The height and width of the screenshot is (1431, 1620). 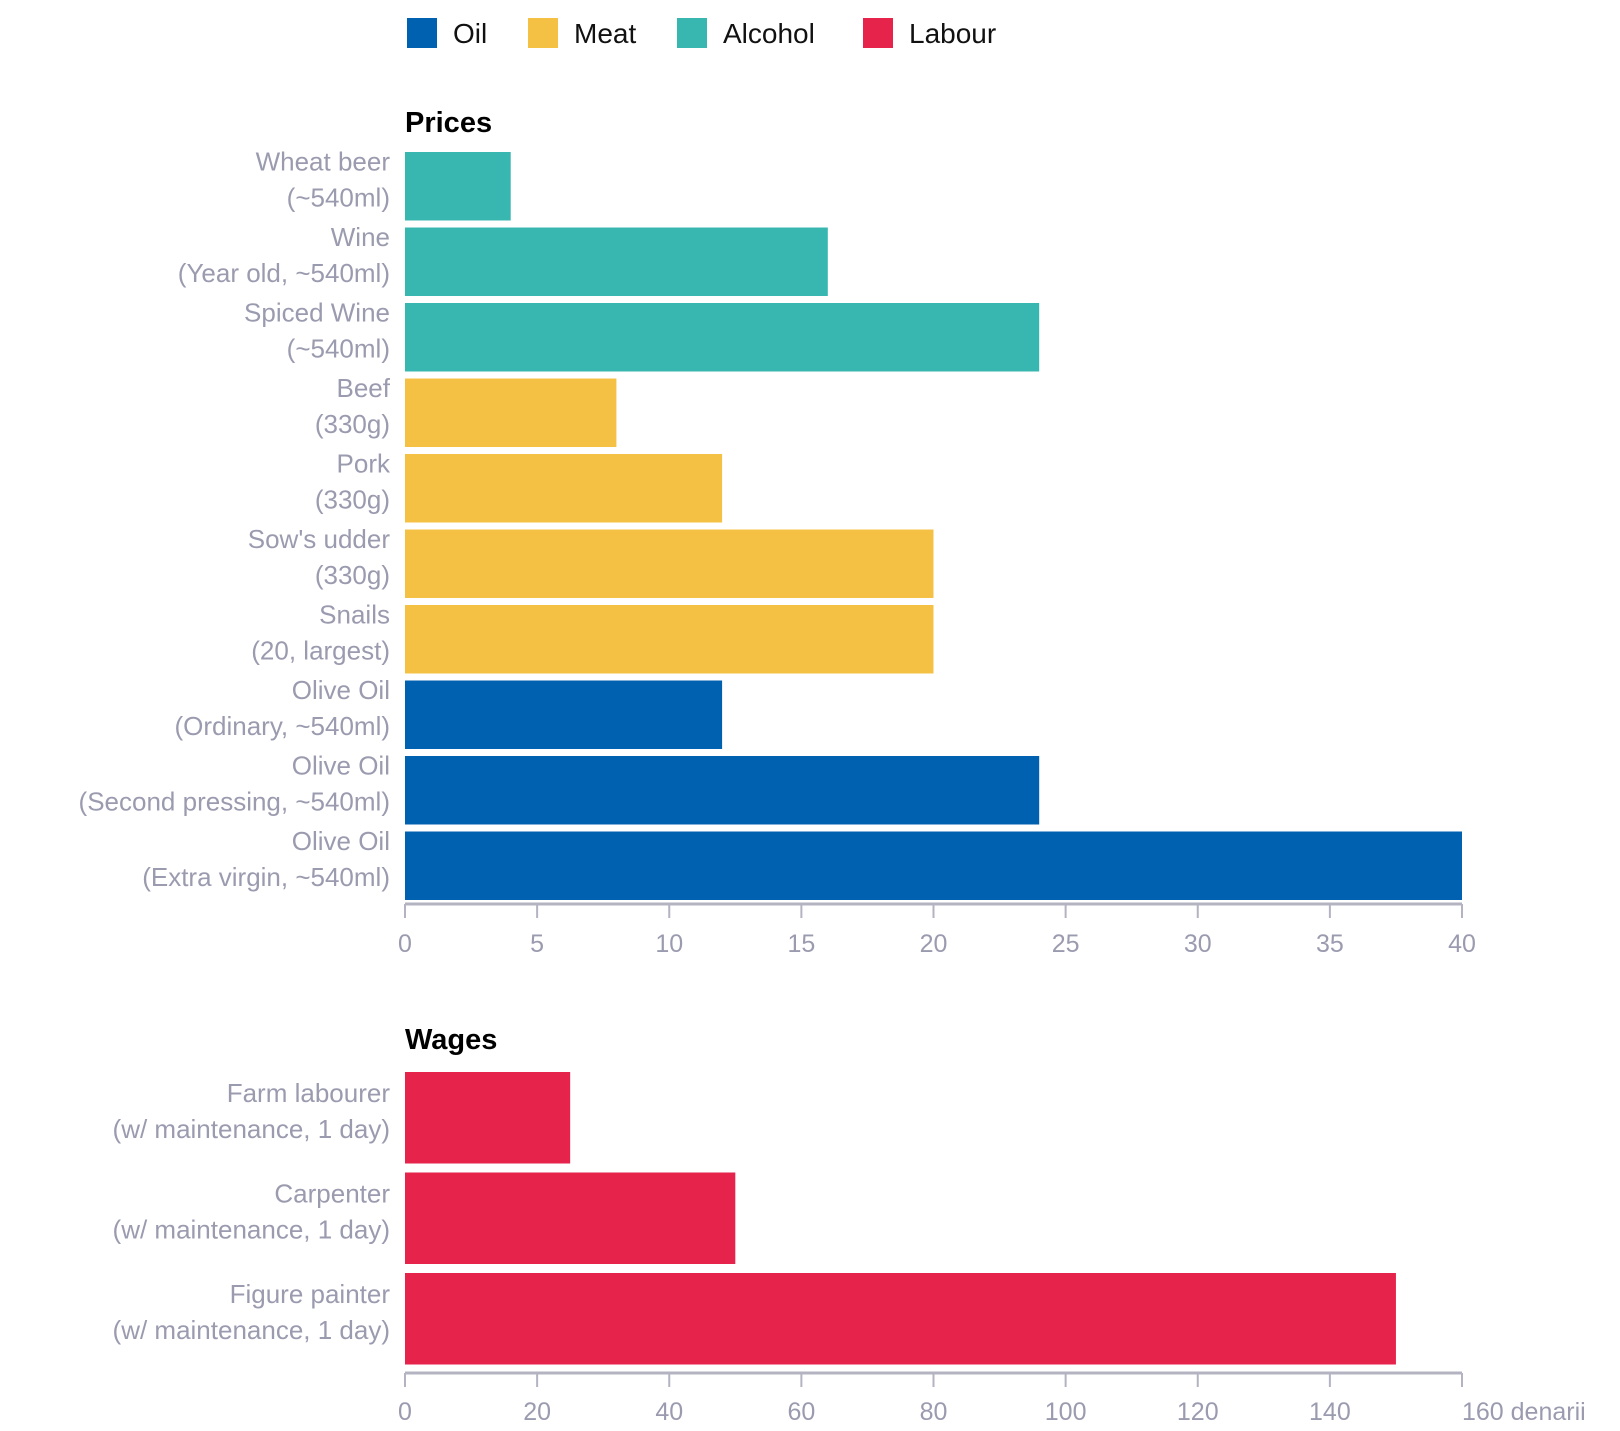 What do you see at coordinates (564, 488) in the screenshot?
I see `bar-pork` at bounding box center [564, 488].